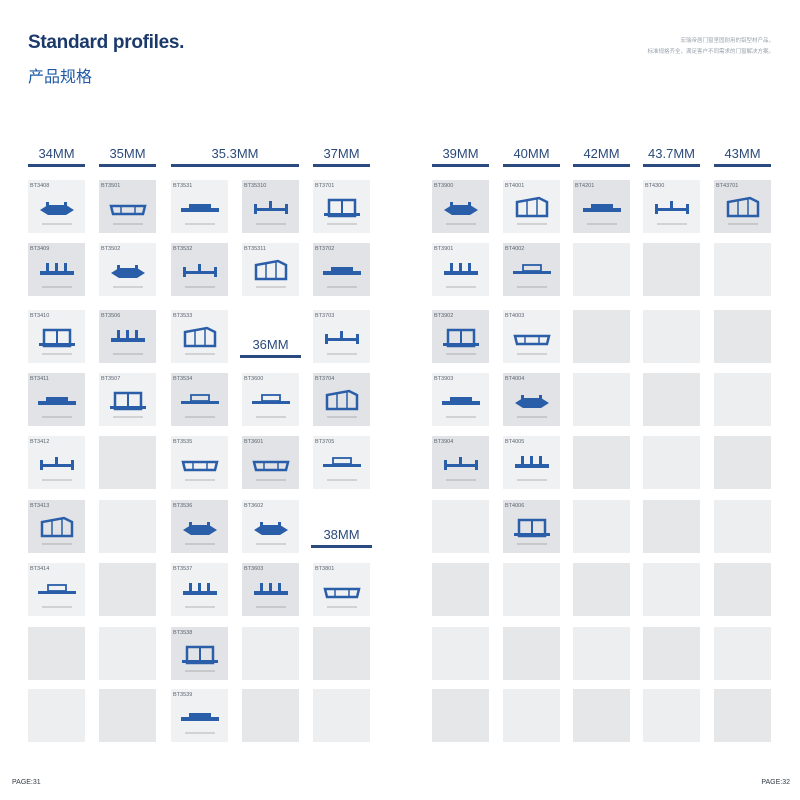 The image size is (800, 800). I want to click on profile-cell: BT4300, so click(671, 206).